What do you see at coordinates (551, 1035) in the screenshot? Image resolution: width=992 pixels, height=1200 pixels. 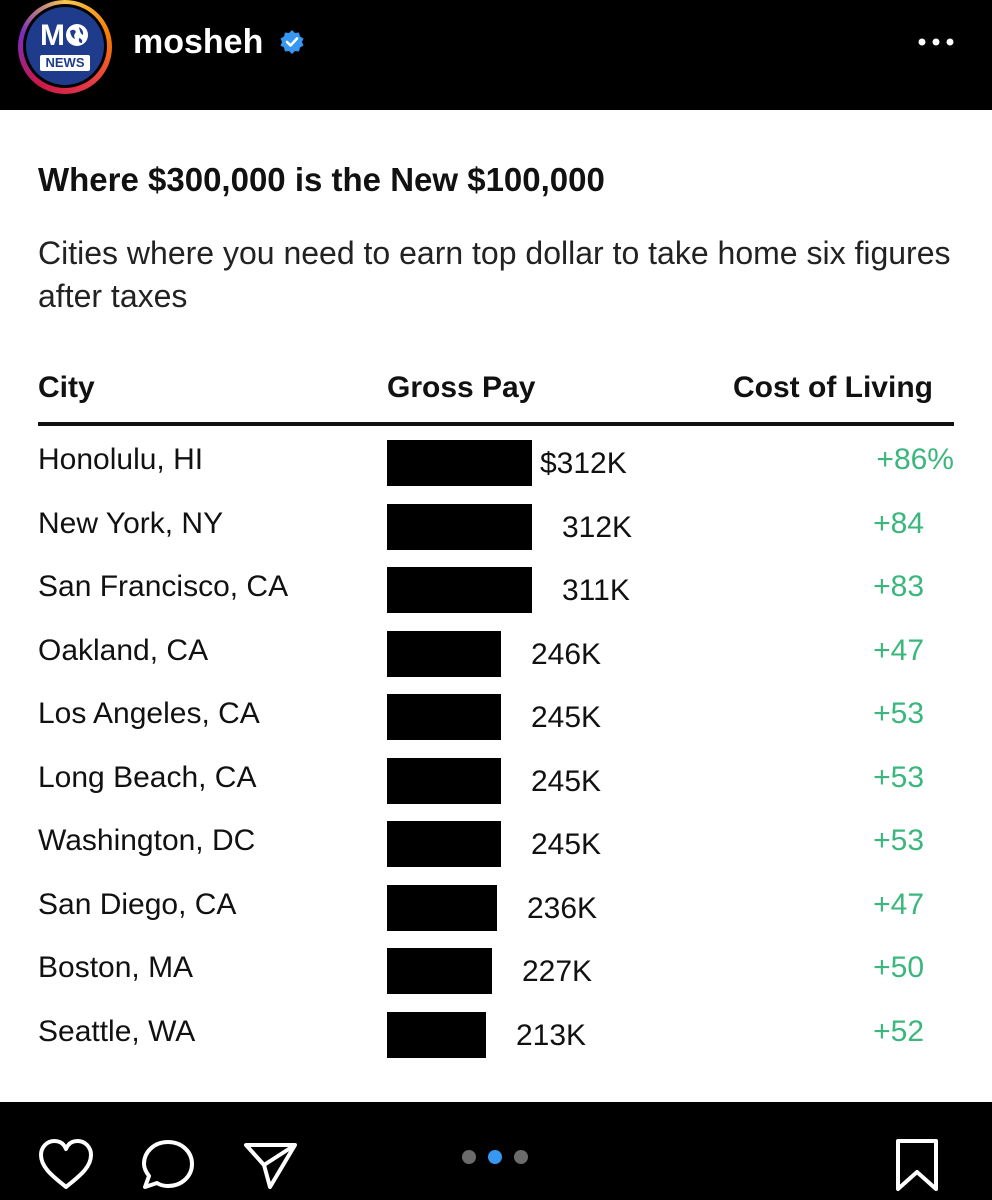 I see `gross-pay-value: 213K` at bounding box center [551, 1035].